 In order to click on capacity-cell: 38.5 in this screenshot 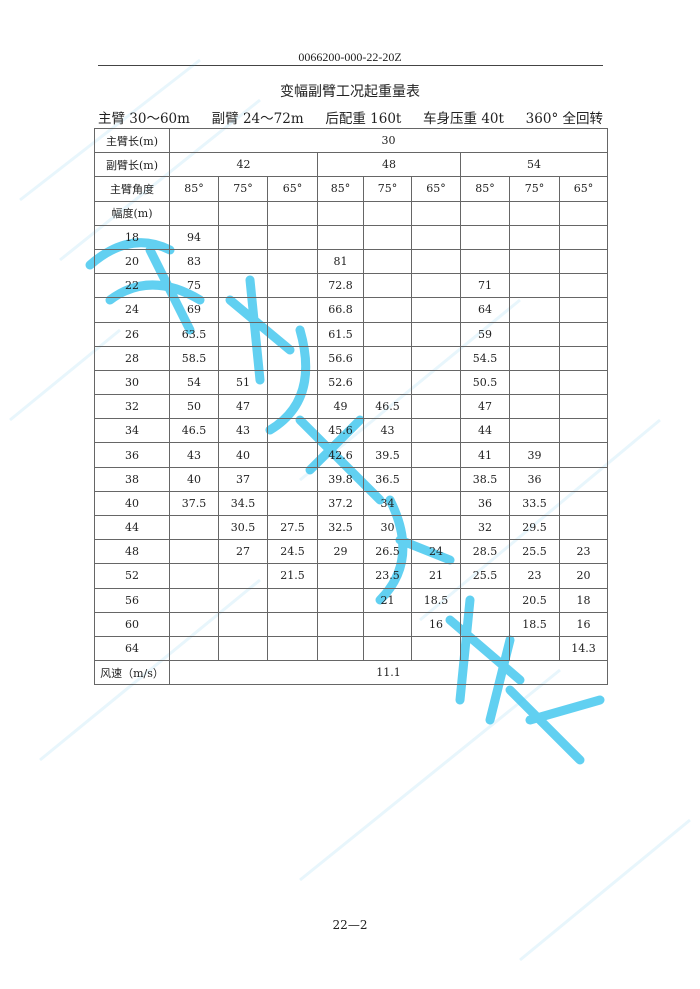, I will do `click(485, 479)`.